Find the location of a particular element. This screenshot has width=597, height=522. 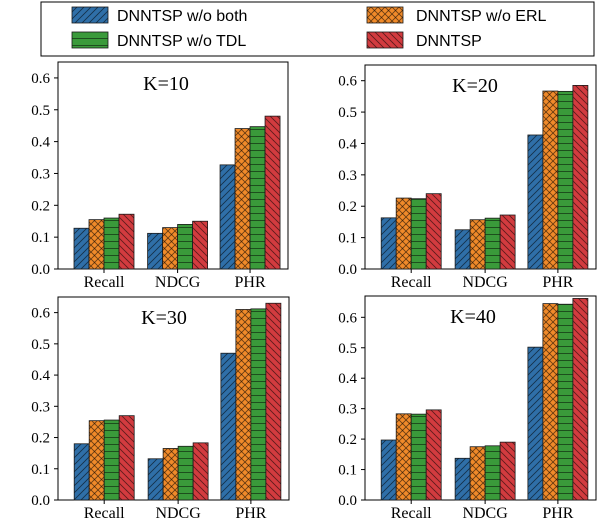

panel-title: K=40 is located at coordinates (473, 317).